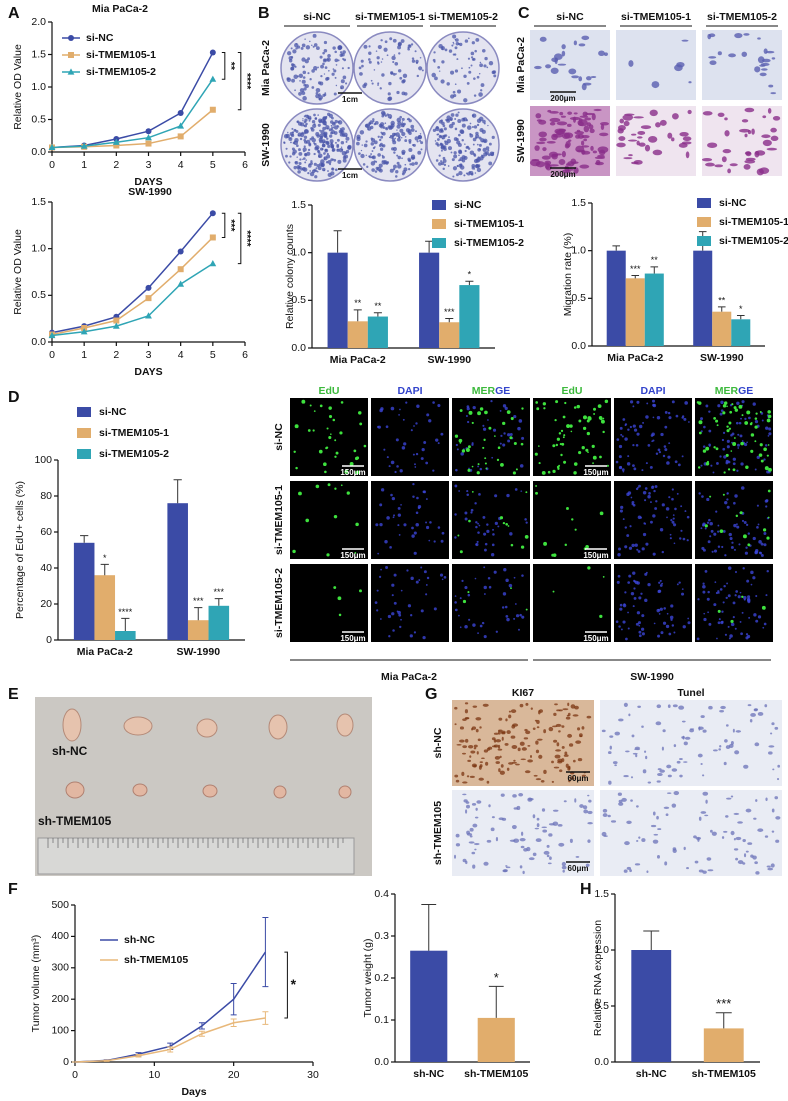 The width and height of the screenshot is (788, 1101). Describe the element at coordinates (239, 238) in the screenshot. I see `significance-bracket` at that location.